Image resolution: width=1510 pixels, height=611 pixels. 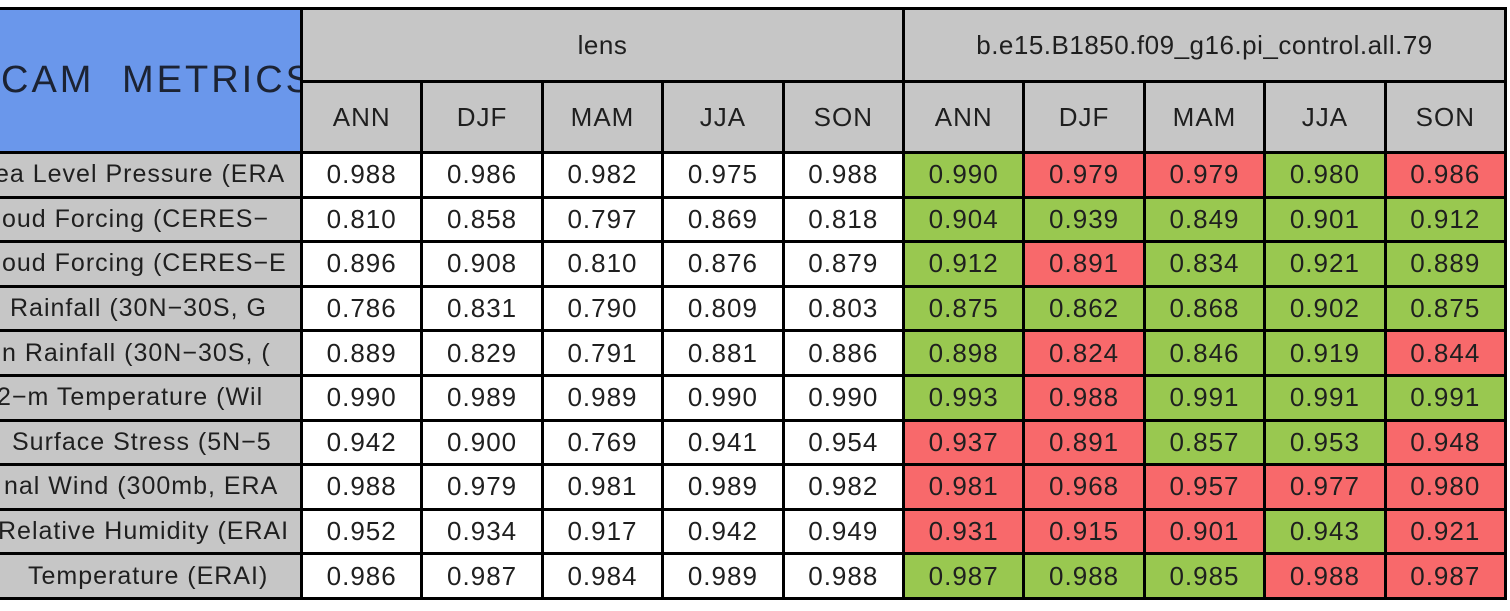 What do you see at coordinates (1325, 117) in the screenshot?
I see `season-header-control-jja: JJA` at bounding box center [1325, 117].